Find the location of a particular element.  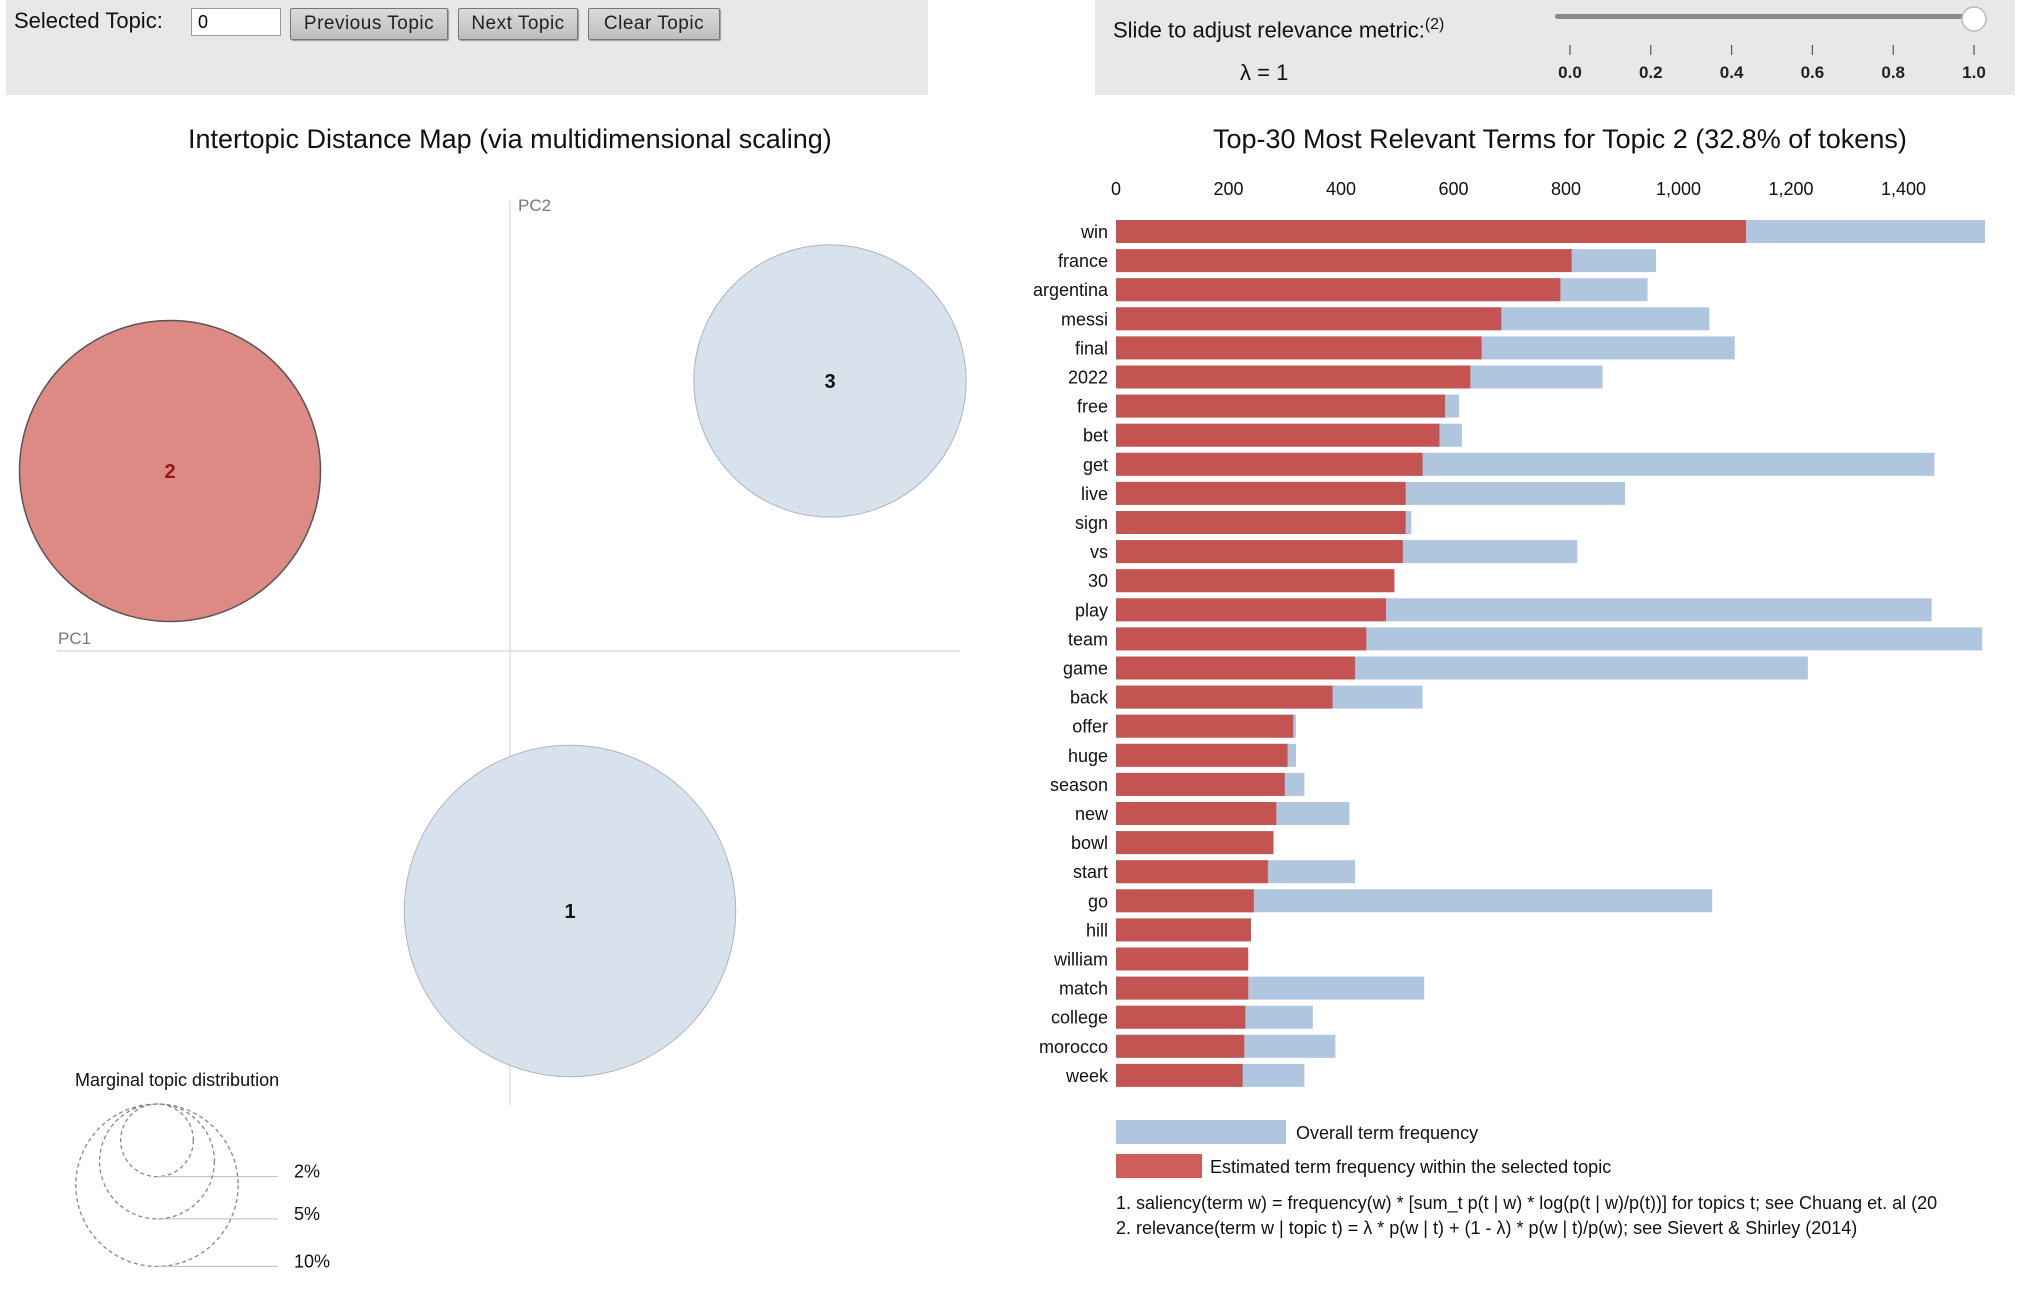

term-label: final is located at coordinates (1091, 348).